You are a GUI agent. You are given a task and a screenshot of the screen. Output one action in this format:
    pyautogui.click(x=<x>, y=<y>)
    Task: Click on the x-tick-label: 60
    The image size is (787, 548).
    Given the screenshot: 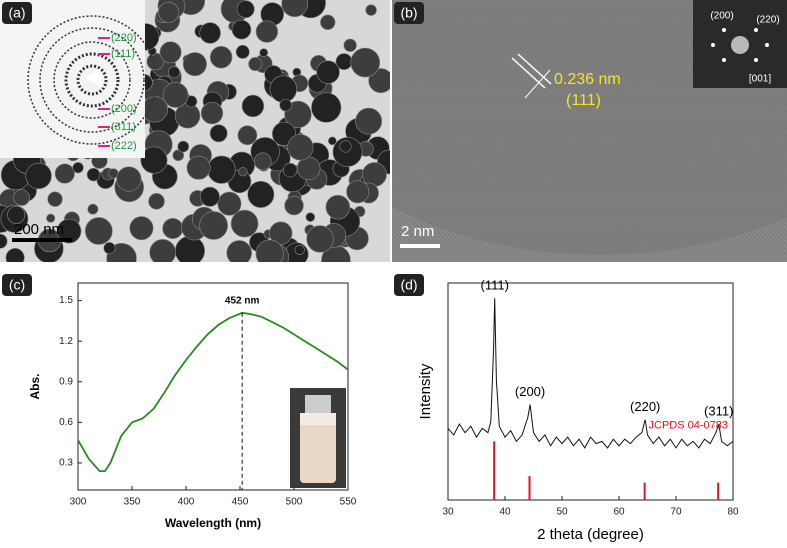 What is the action you would take?
    pyautogui.click(x=619, y=512)
    